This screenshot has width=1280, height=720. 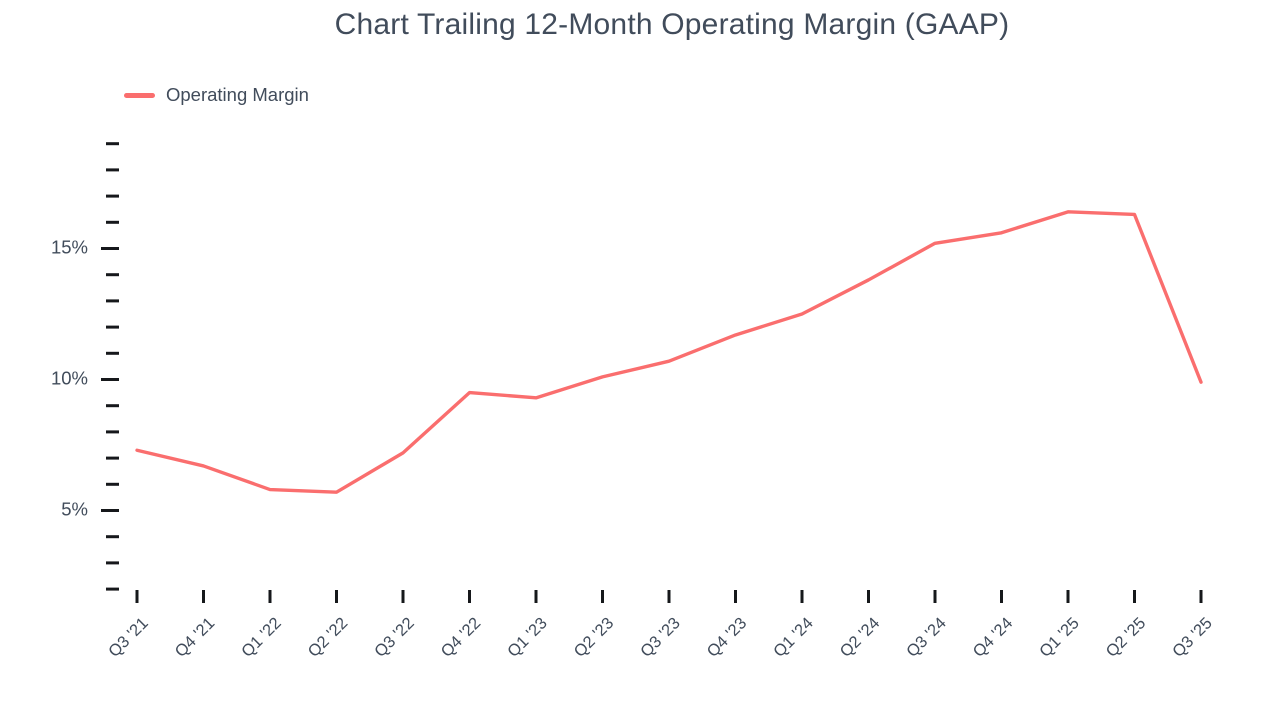 I want to click on legend-label: Operating Margin, so click(x=237, y=94).